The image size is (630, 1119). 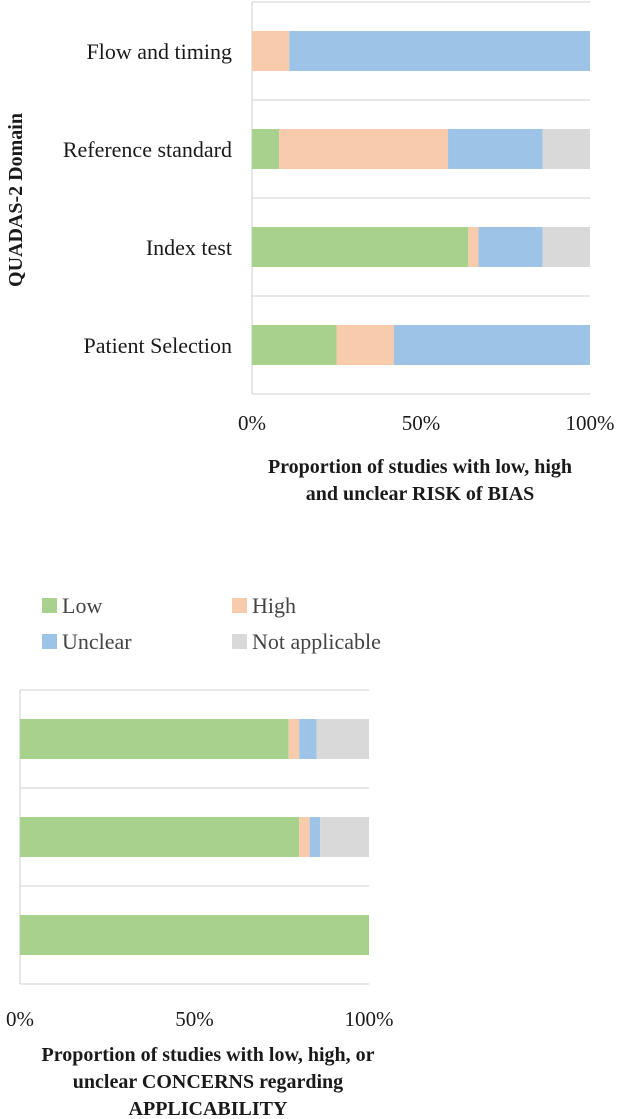 I want to click on category-label-flow-and-timing: Flow and timing, so click(x=159, y=51).